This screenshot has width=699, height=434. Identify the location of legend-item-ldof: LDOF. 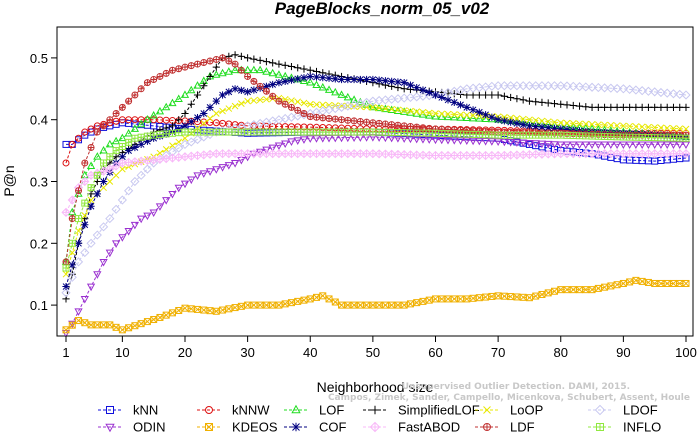
(623, 410).